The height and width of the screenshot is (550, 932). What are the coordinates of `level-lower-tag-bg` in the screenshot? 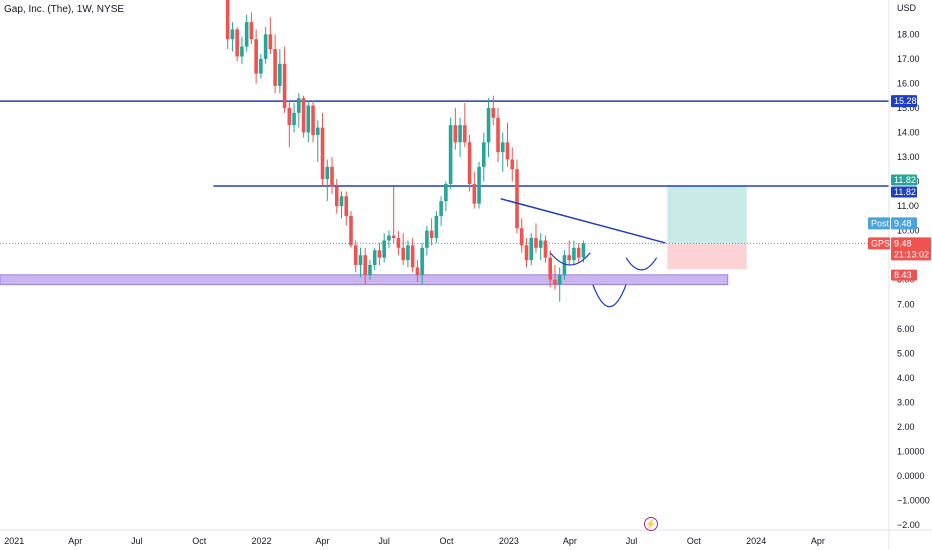 It's located at (904, 192).